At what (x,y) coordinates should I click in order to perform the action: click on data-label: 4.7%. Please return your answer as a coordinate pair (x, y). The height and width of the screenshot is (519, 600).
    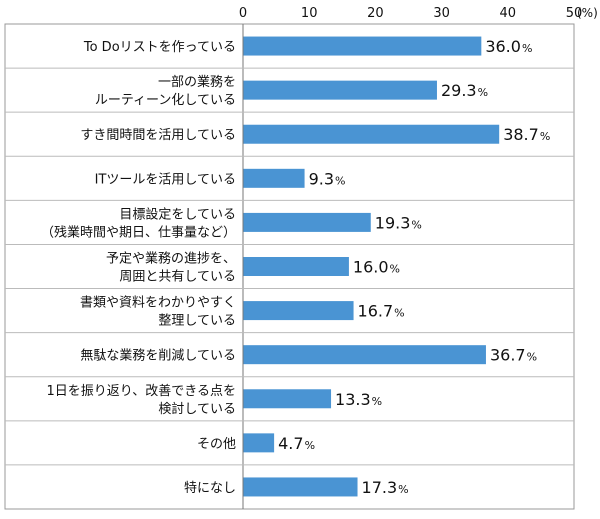
    Looking at the image, I should click on (296, 443).